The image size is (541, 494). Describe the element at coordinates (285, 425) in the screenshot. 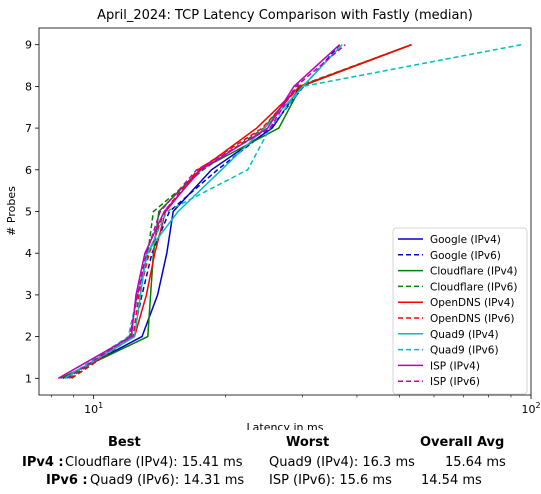

I see `x-axis-label: Latency in ms` at that location.